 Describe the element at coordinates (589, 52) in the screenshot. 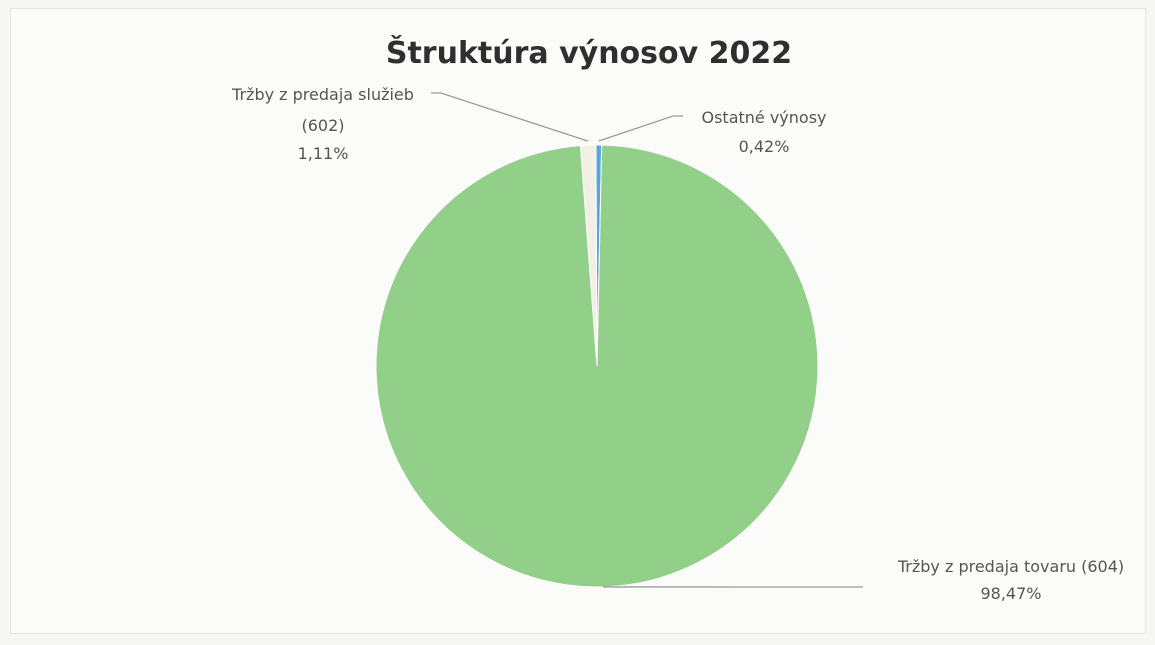

I see `chart-title: Štruktúra výnosov 2022` at that location.